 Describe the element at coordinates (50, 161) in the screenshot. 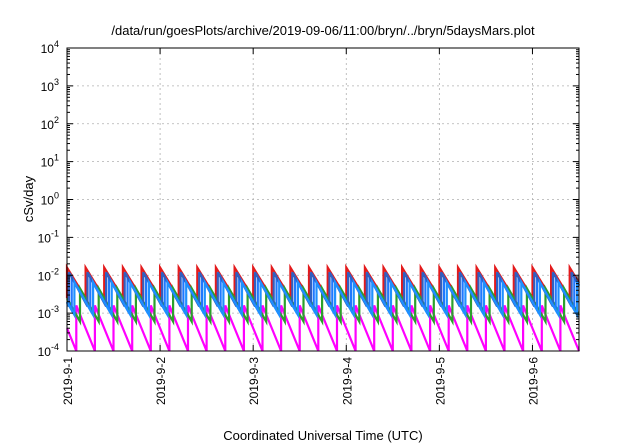

I see `y-tick-label: 10¹` at that location.